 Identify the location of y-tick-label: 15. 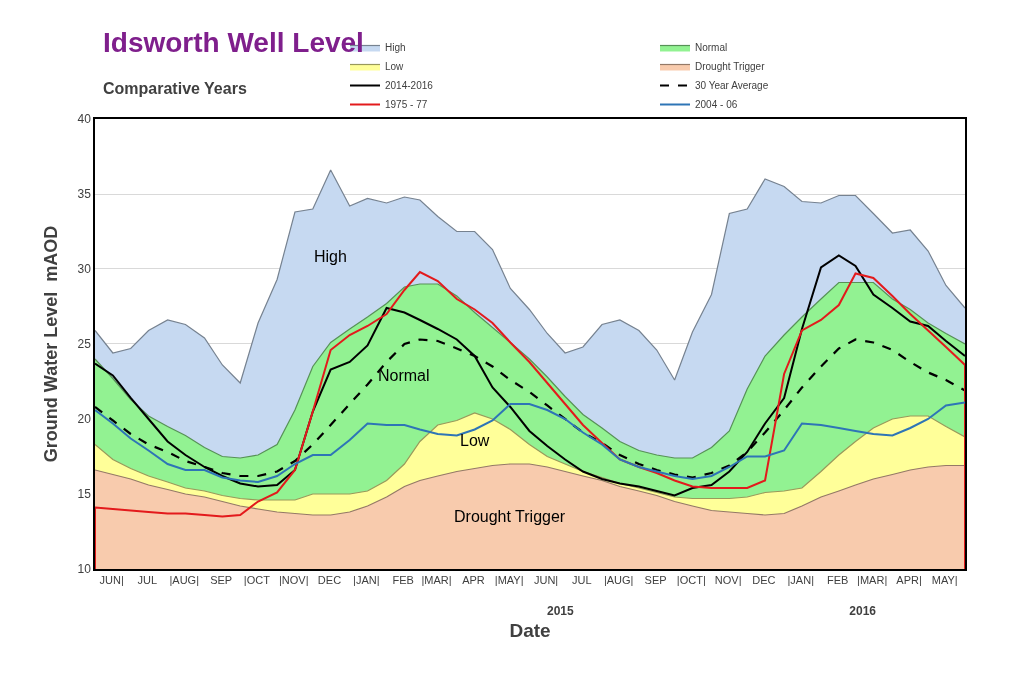
(84, 494).